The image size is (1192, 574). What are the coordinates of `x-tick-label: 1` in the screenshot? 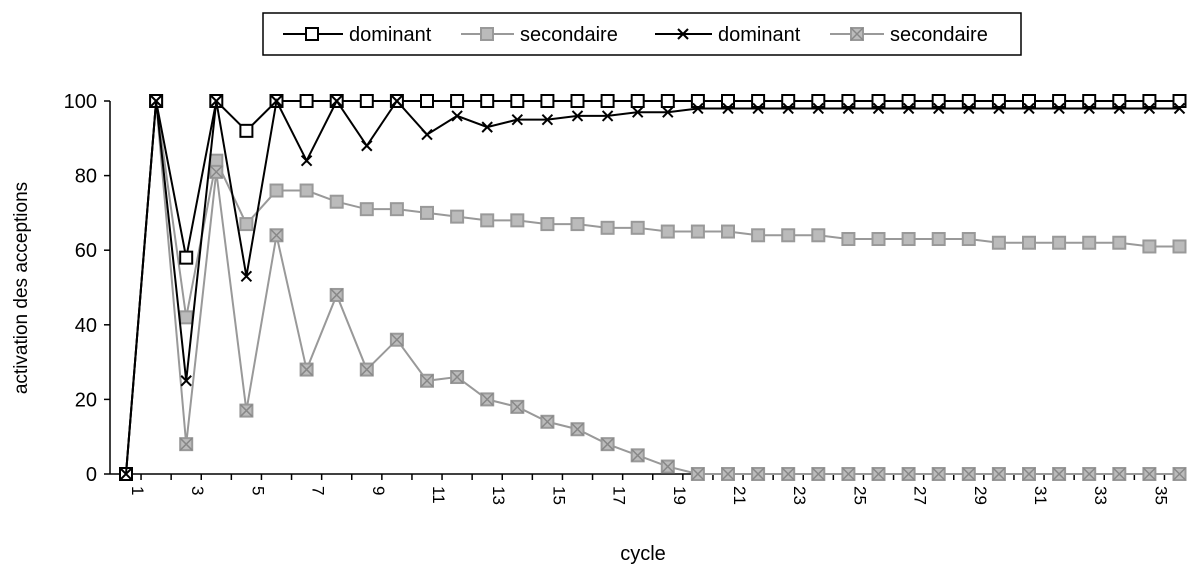 It's located at (137, 490).